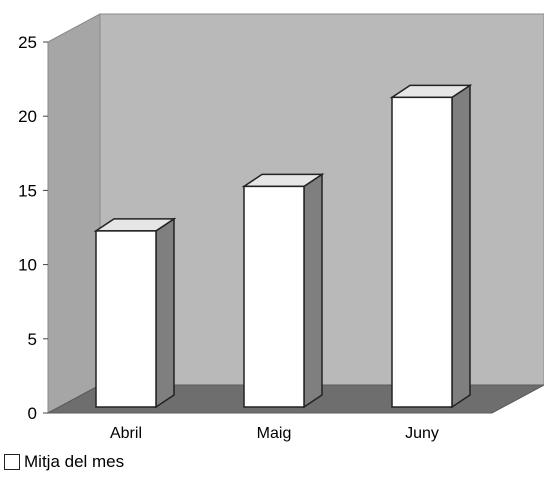 The height and width of the screenshot is (479, 544). I want to click on y-tick-label: 15, so click(27, 190).